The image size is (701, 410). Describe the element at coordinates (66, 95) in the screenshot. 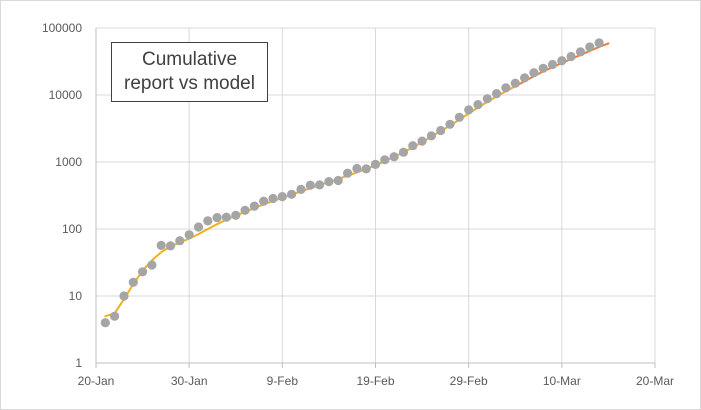

I see `y-tick-label: 10000` at that location.